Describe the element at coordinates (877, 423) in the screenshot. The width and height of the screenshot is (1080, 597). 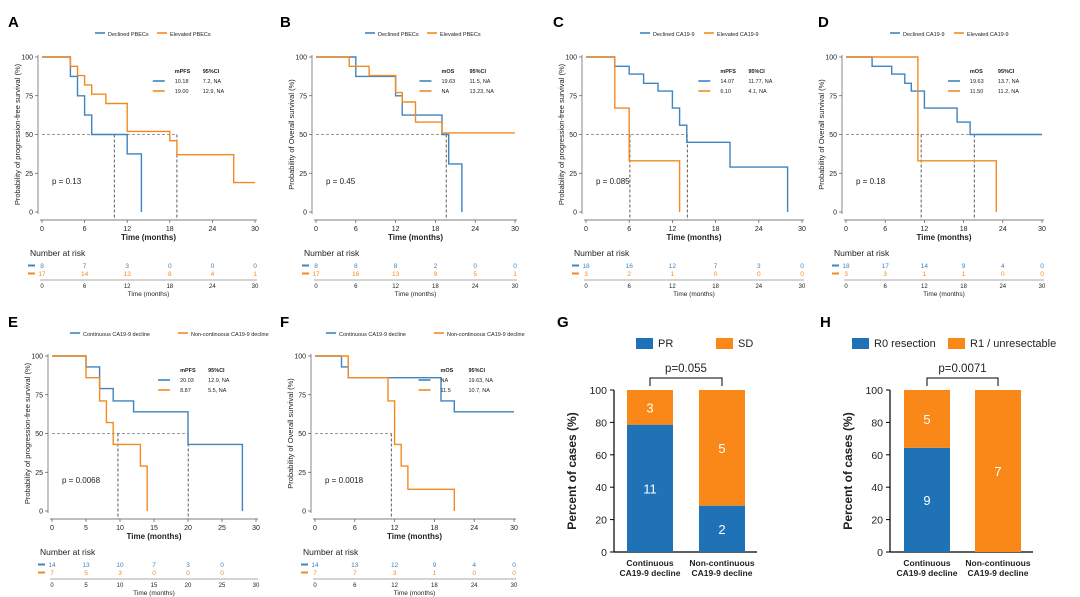
I see `y-tick-label: 80` at that location.